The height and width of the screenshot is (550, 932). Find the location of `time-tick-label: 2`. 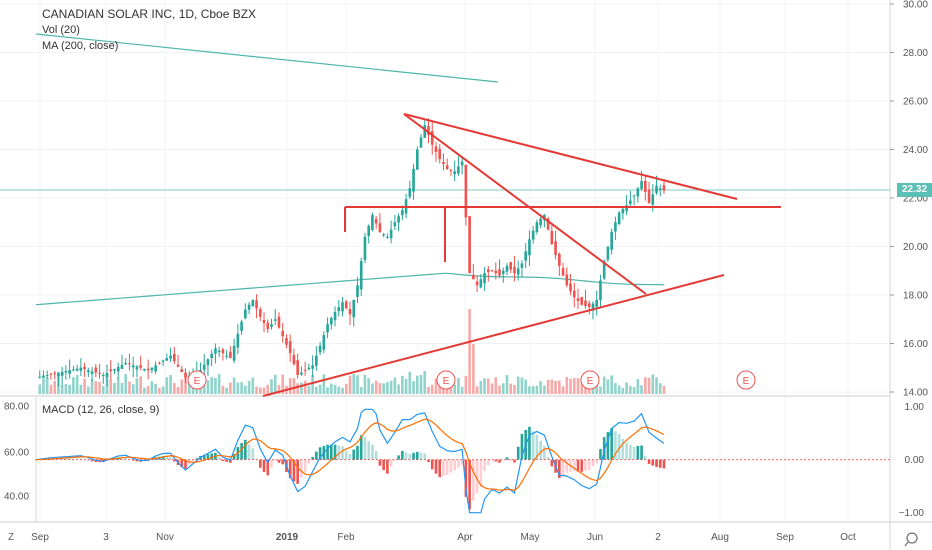

time-tick-label: 2 is located at coordinates (658, 537).